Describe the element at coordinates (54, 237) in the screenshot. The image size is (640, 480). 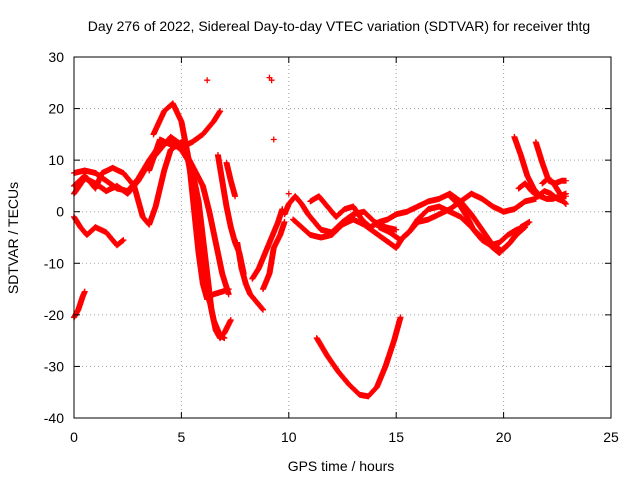
I see `y-tick-labels: -40 -30 -20 -10 0 10 20 30` at that location.